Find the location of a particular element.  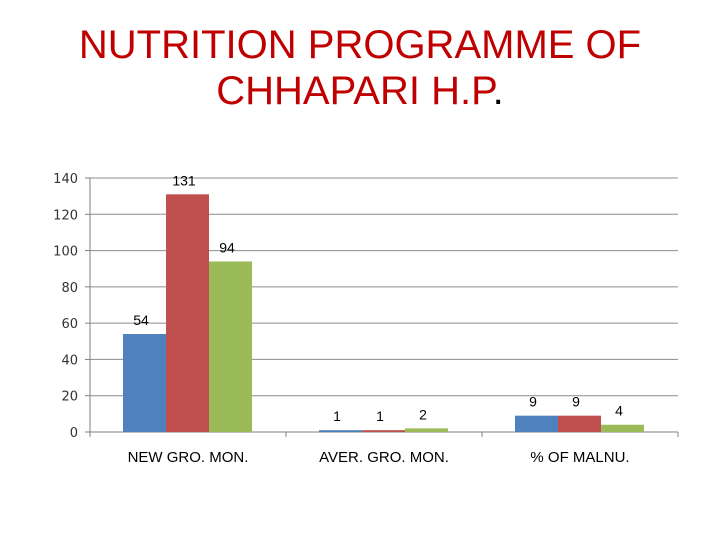

category-label: % OF MALNU. is located at coordinates (579, 457).